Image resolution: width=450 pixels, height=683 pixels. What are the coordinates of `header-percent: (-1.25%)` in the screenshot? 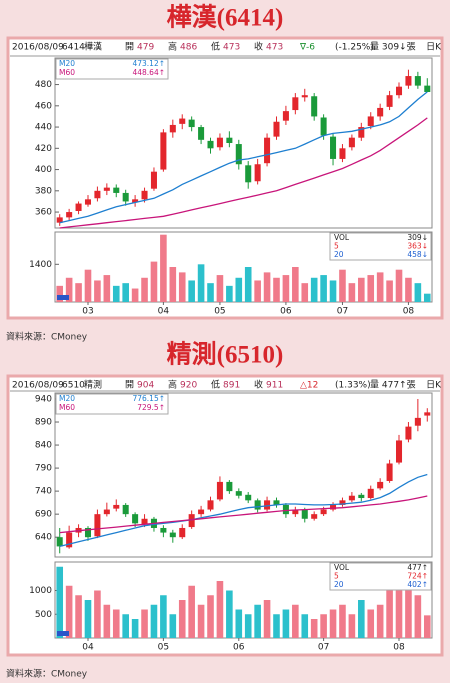 It's located at (354, 48).